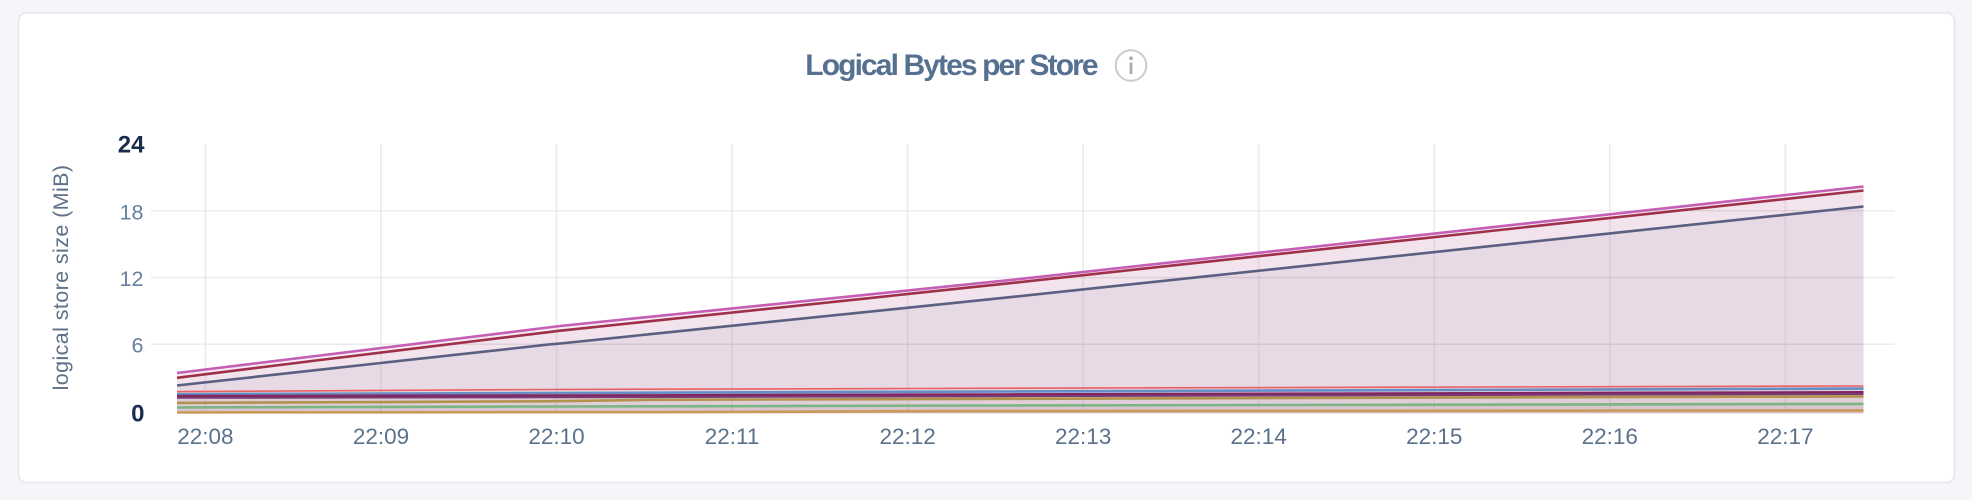 This screenshot has height=500, width=1972. What do you see at coordinates (907, 436) in the screenshot?
I see `svg-text: 22:12` at bounding box center [907, 436].